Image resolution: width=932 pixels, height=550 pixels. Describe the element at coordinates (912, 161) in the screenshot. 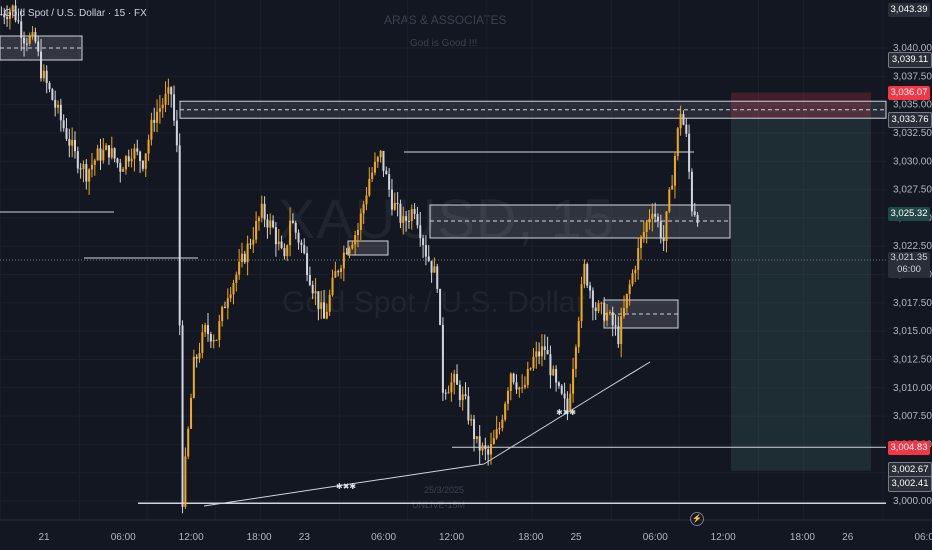

I see `y-tick-label: 3,030.00` at that location.